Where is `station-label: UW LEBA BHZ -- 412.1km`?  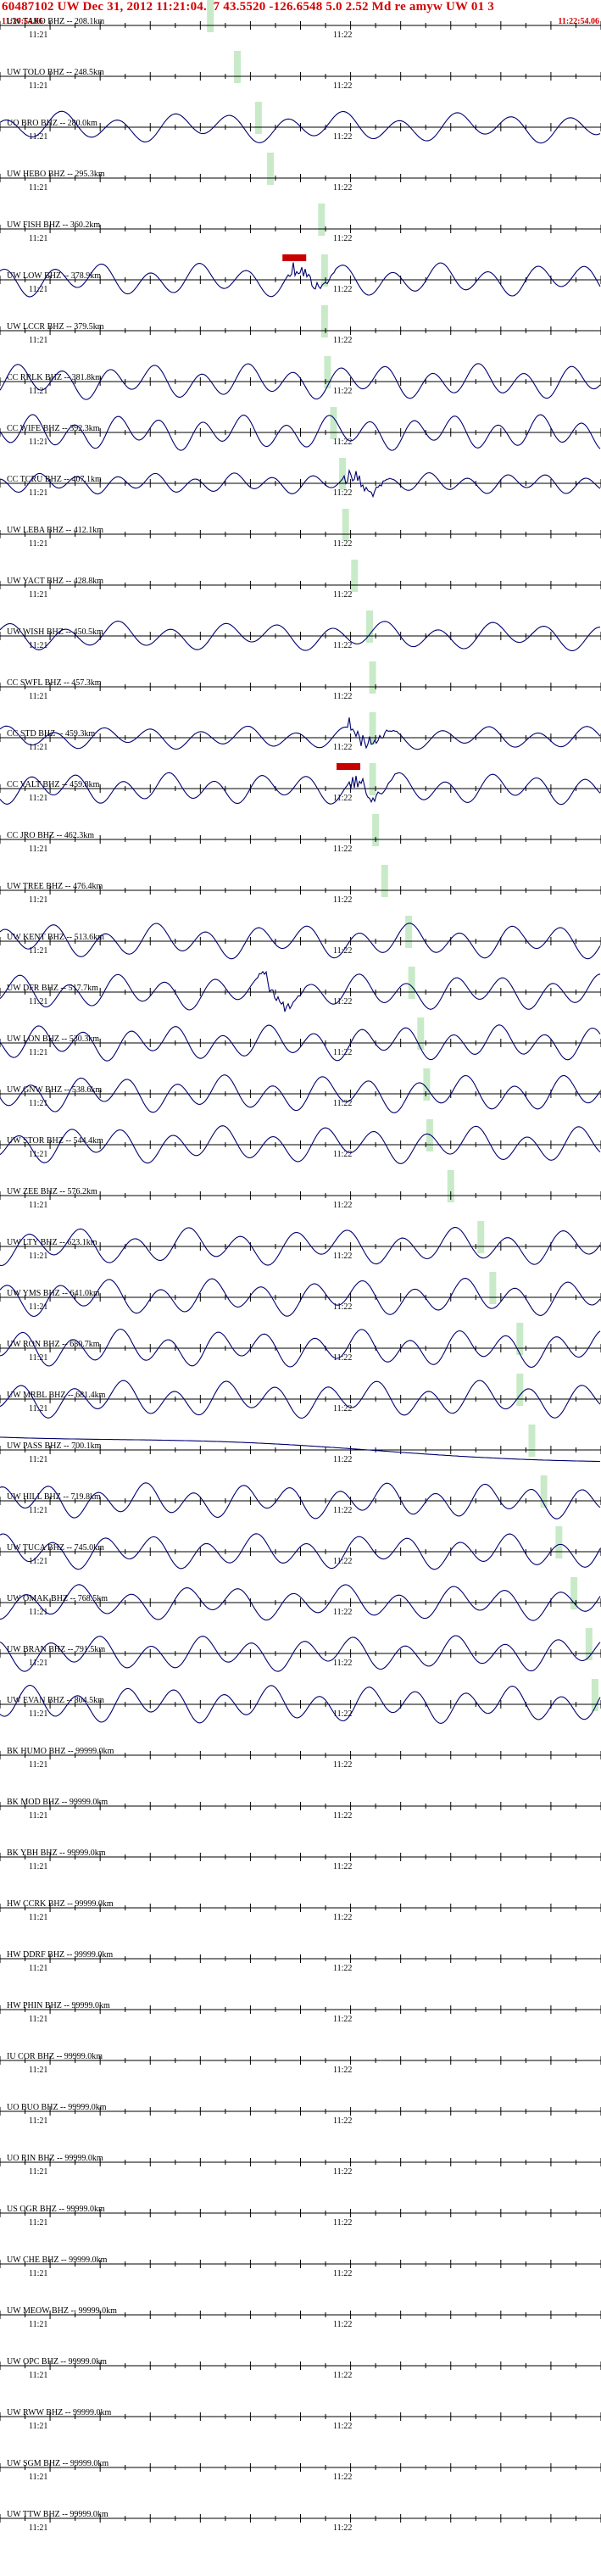 station-label: UW LEBA BHZ -- 412.1km is located at coordinates (55, 530).